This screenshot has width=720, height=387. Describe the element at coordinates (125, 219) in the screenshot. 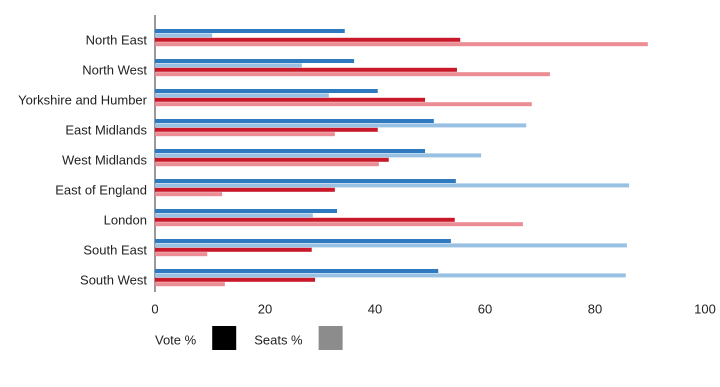

I see `y-tick-label: London` at that location.